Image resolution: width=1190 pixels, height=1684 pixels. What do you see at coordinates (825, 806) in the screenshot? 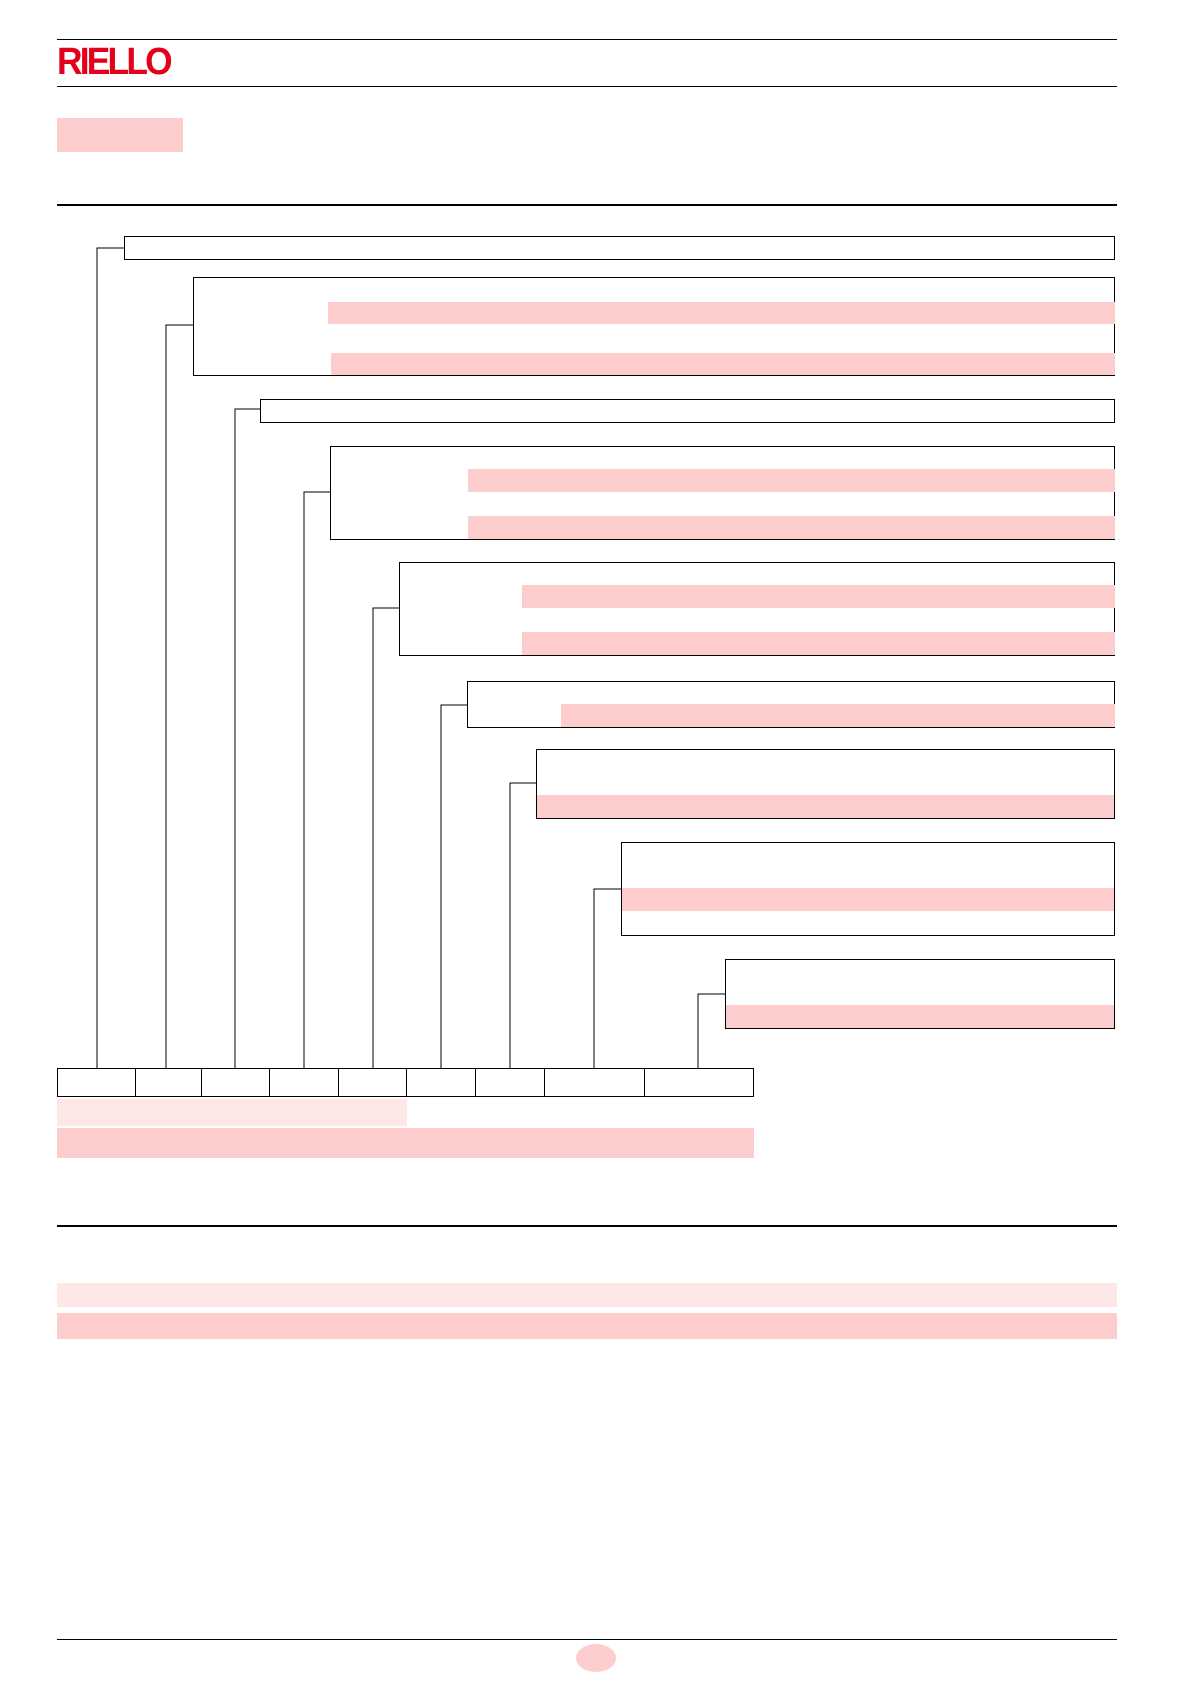
I see `designation-box-7-text` at bounding box center [825, 806].